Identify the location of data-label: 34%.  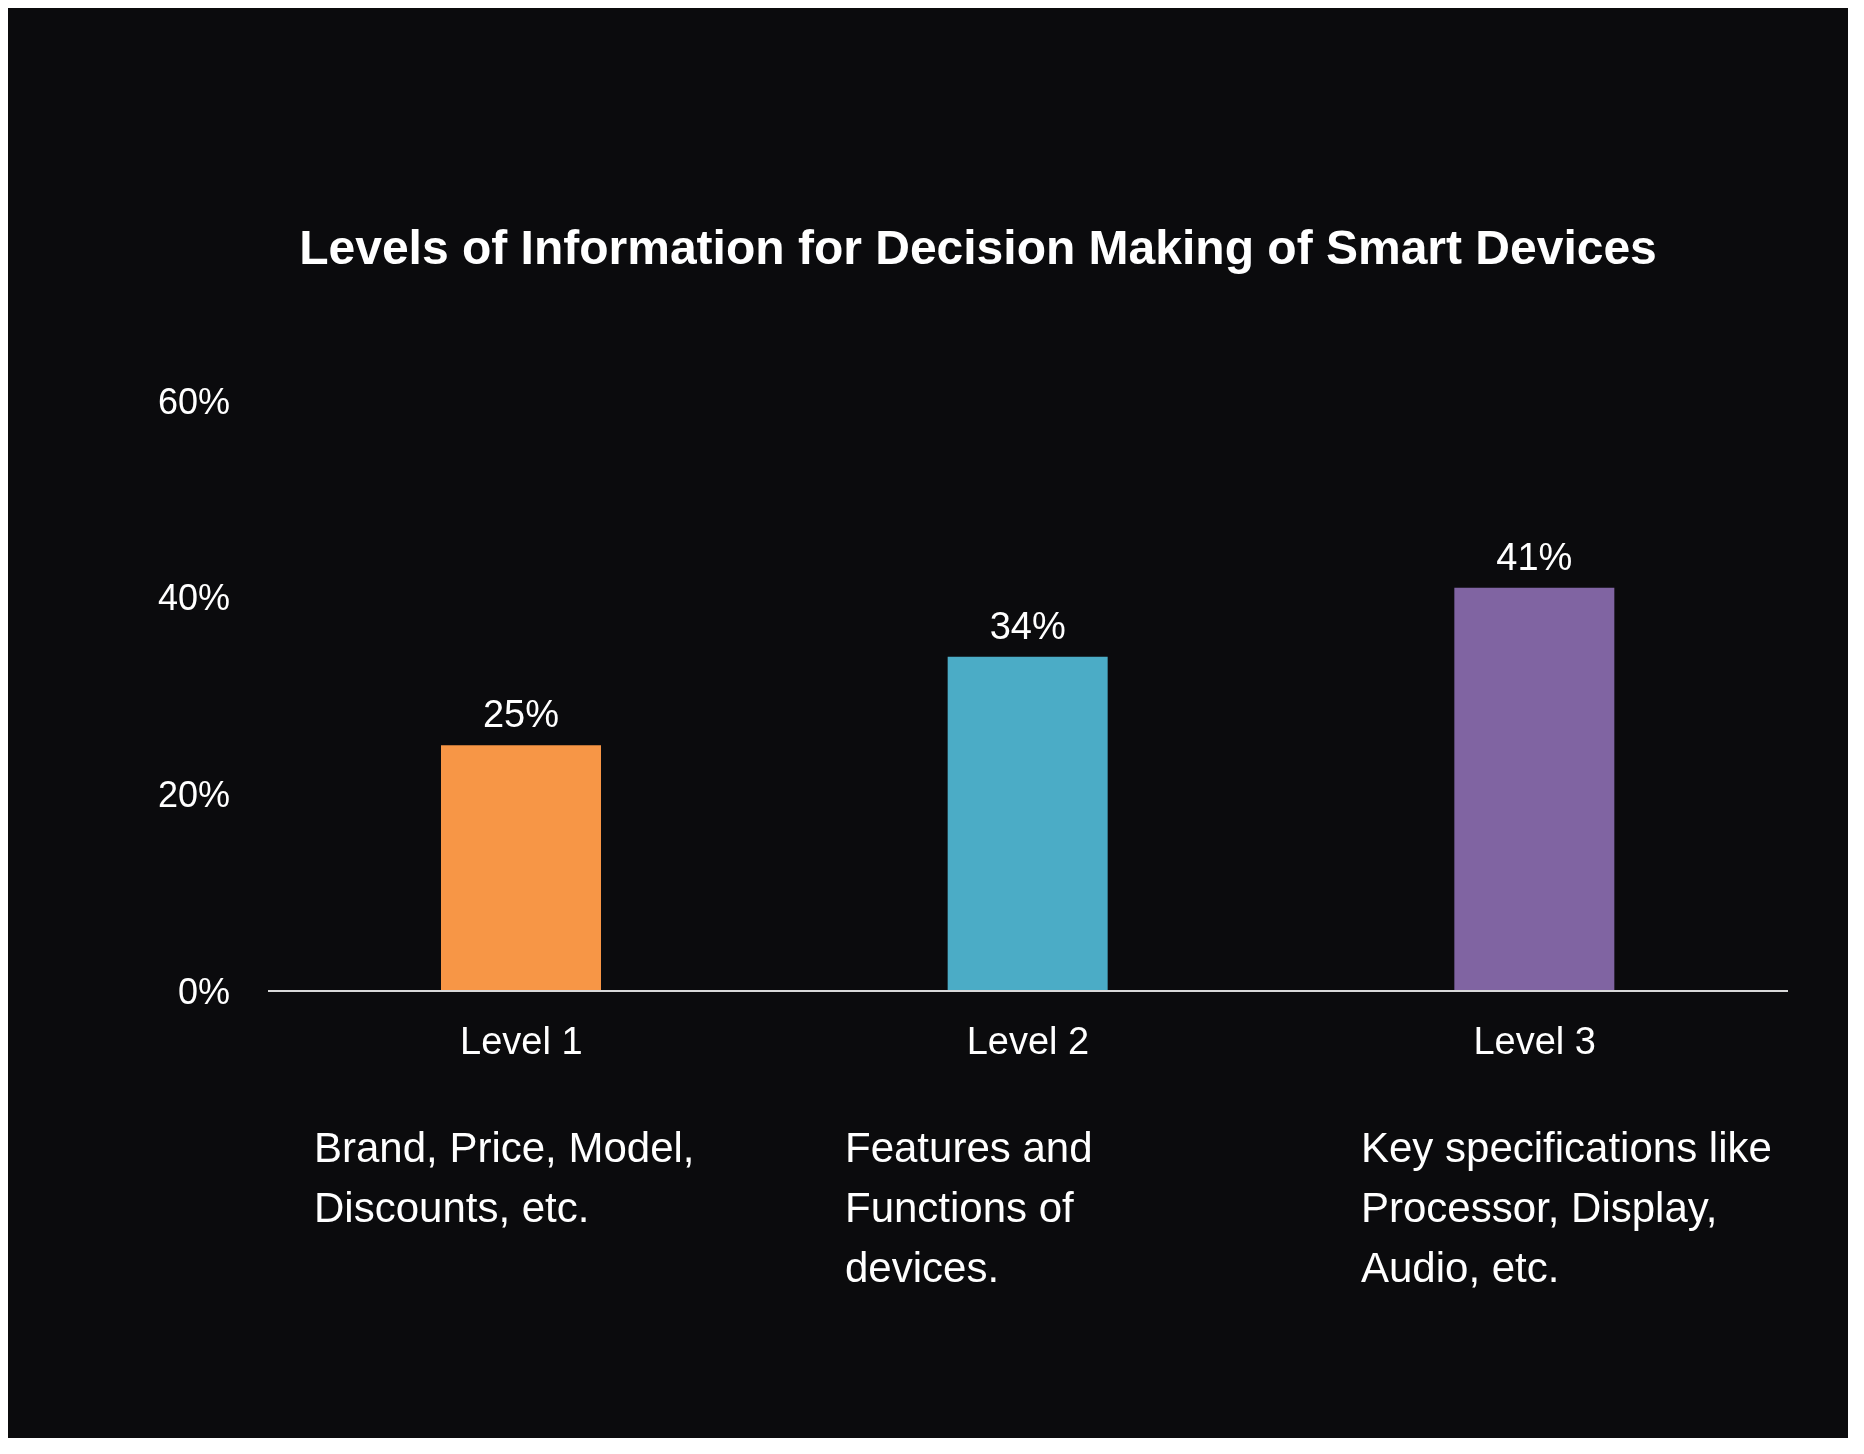
(1027, 625).